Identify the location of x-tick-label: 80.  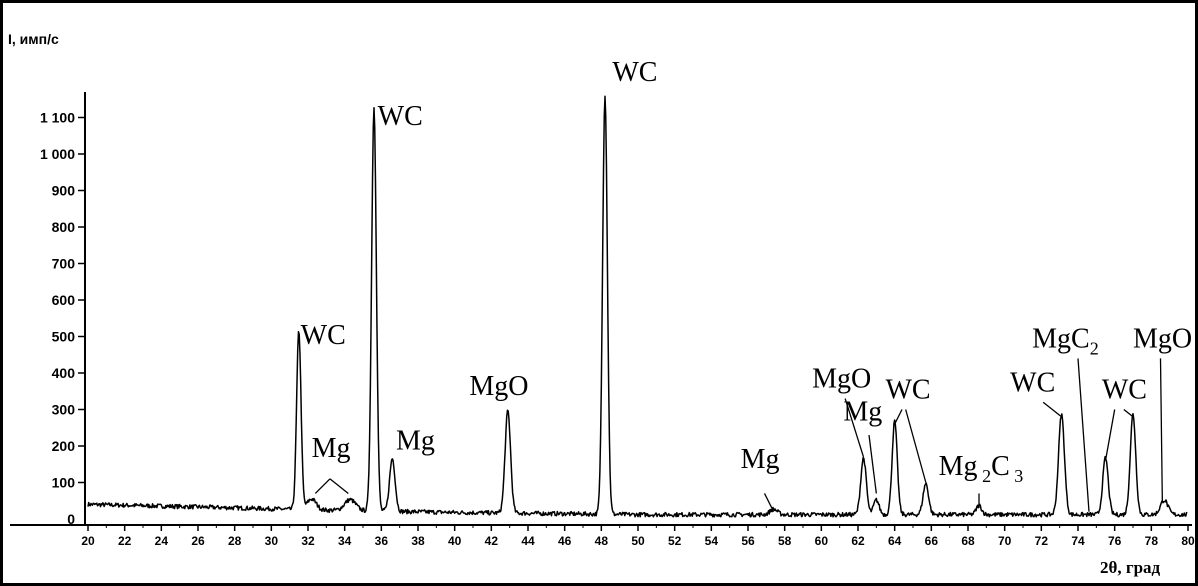
(1188, 541).